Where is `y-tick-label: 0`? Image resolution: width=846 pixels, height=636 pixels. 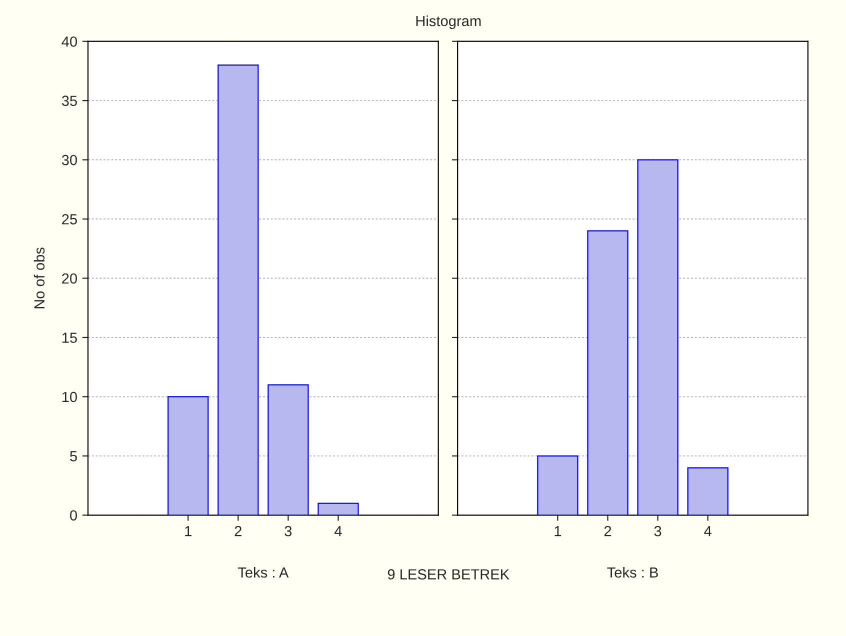 y-tick-label: 0 is located at coordinates (73, 515).